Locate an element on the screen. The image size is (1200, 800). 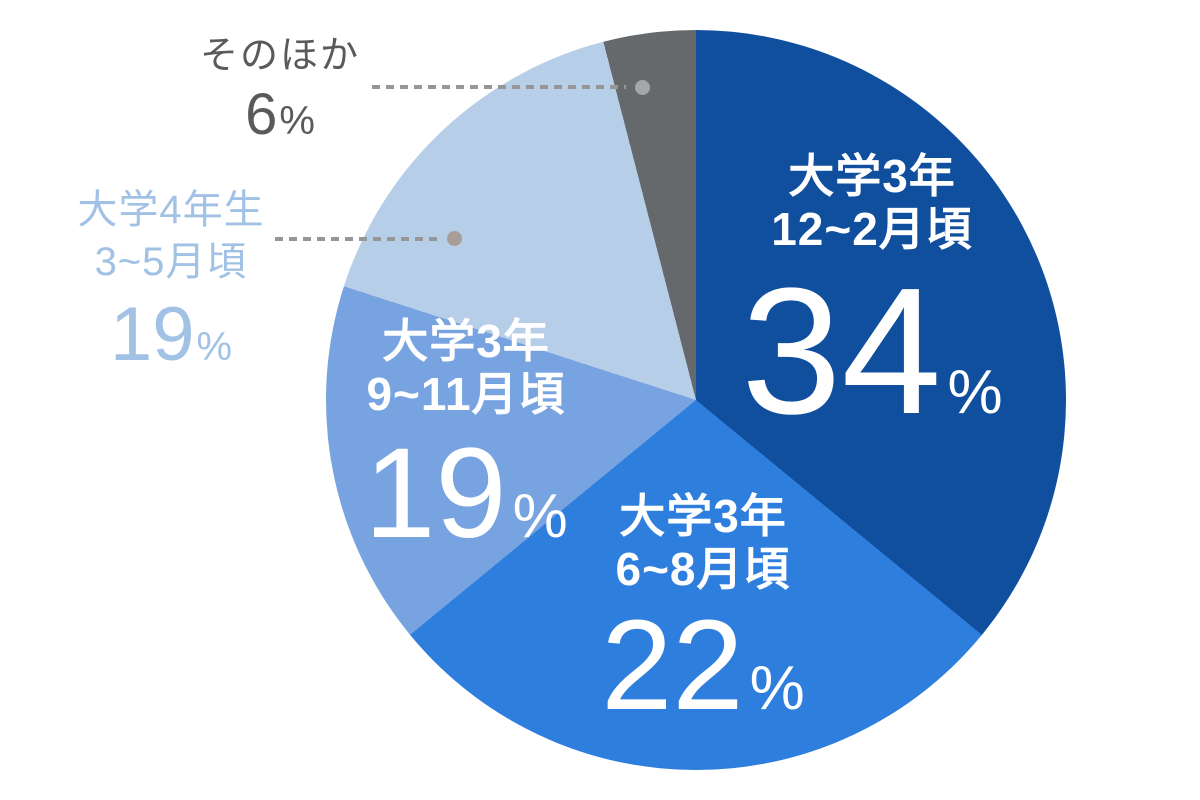
slice-value: 22% is located at coordinates (703, 665).